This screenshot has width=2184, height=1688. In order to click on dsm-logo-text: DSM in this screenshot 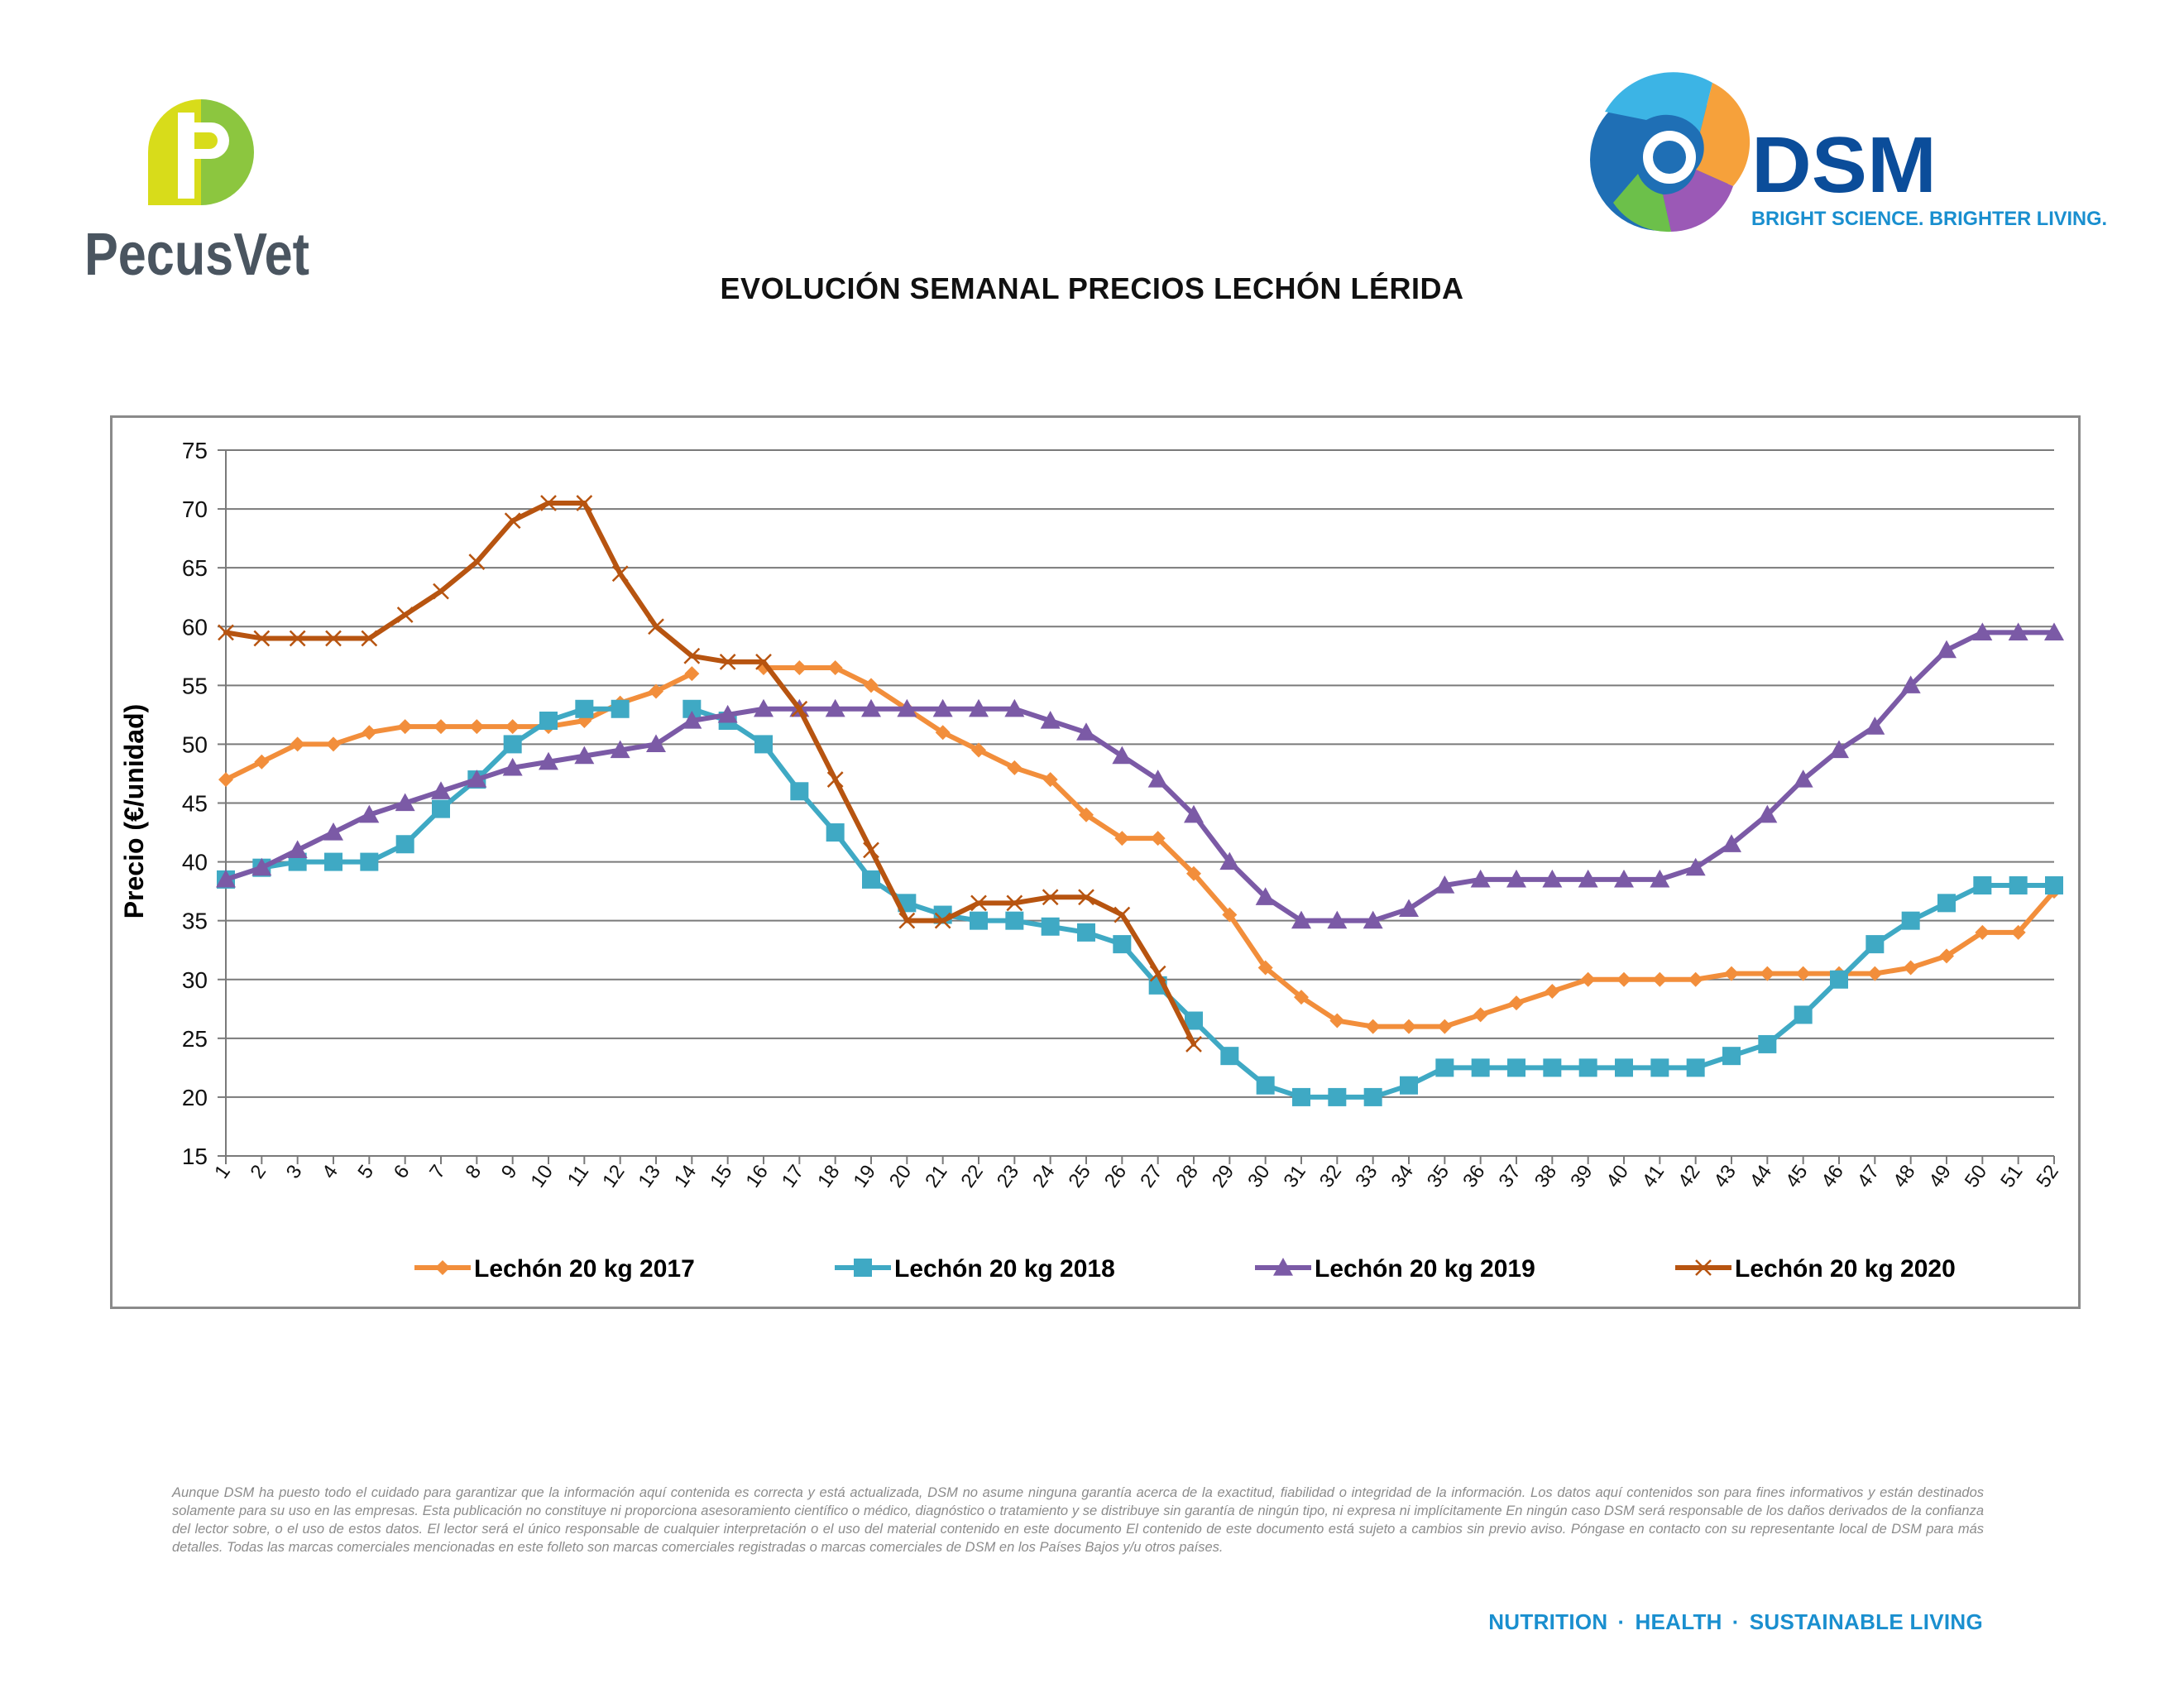, I will do `click(1844, 165)`.